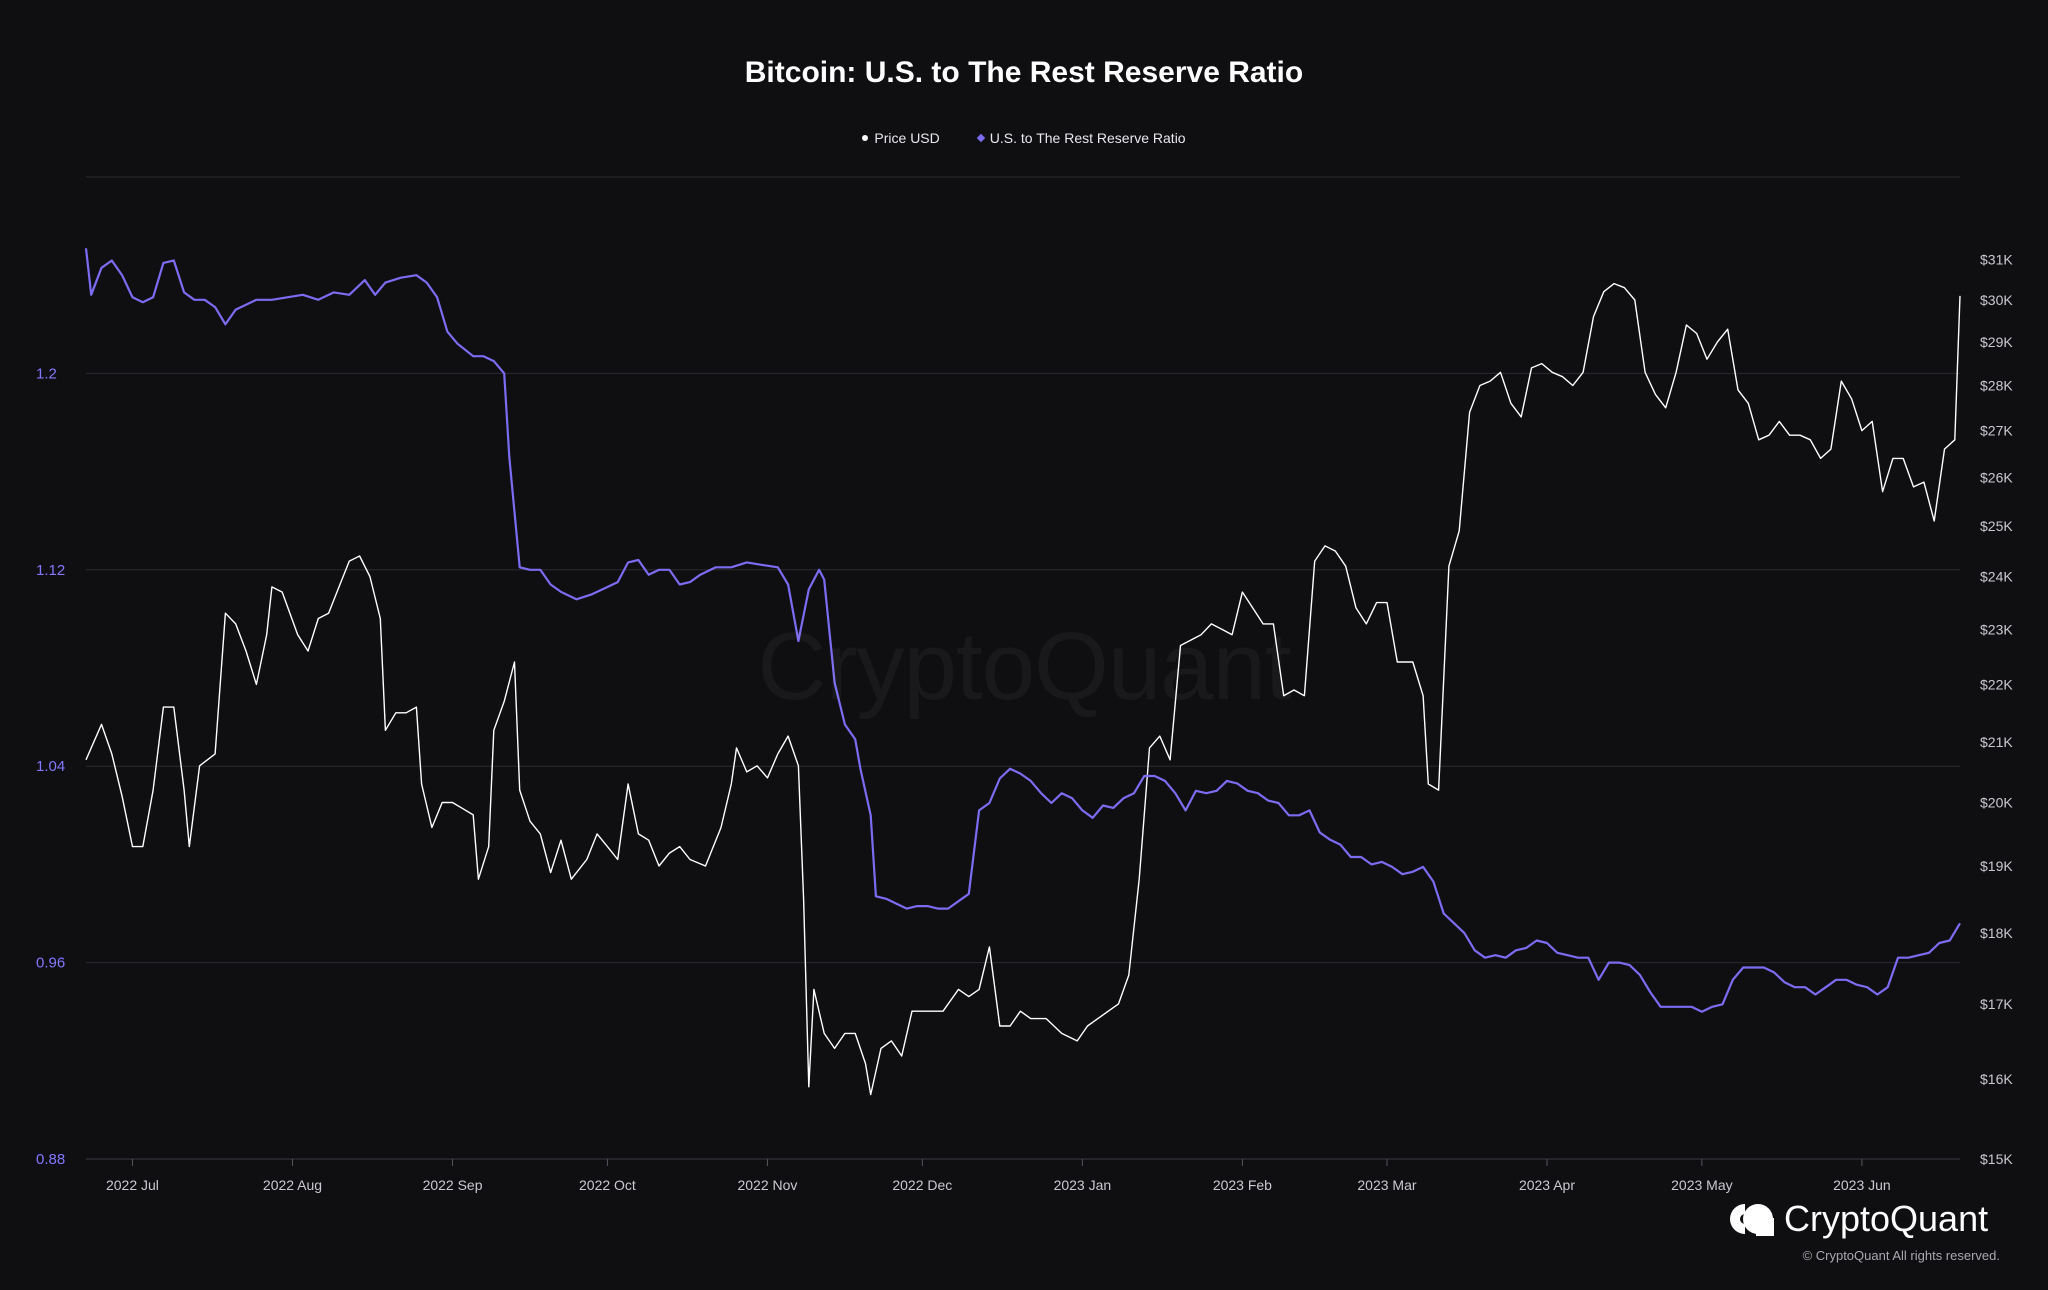 Image resolution: width=2048 pixels, height=1290 pixels. Describe the element at coordinates (1996, 477) in the screenshot. I see `right-tick-label: $26K` at that location.